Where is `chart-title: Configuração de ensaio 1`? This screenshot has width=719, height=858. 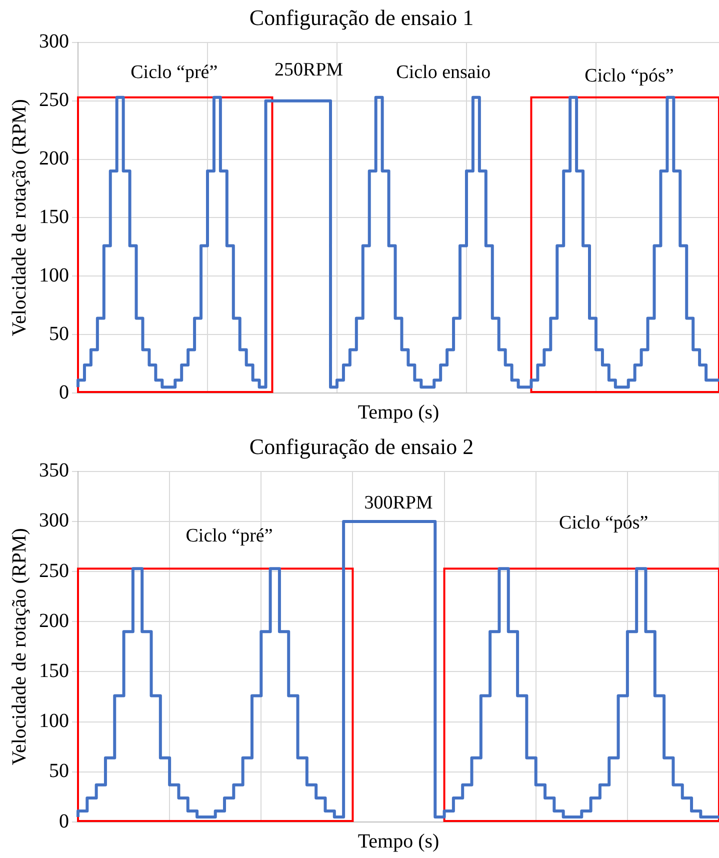
chart-title: Configuração de ensaio 1 is located at coordinates (361, 17).